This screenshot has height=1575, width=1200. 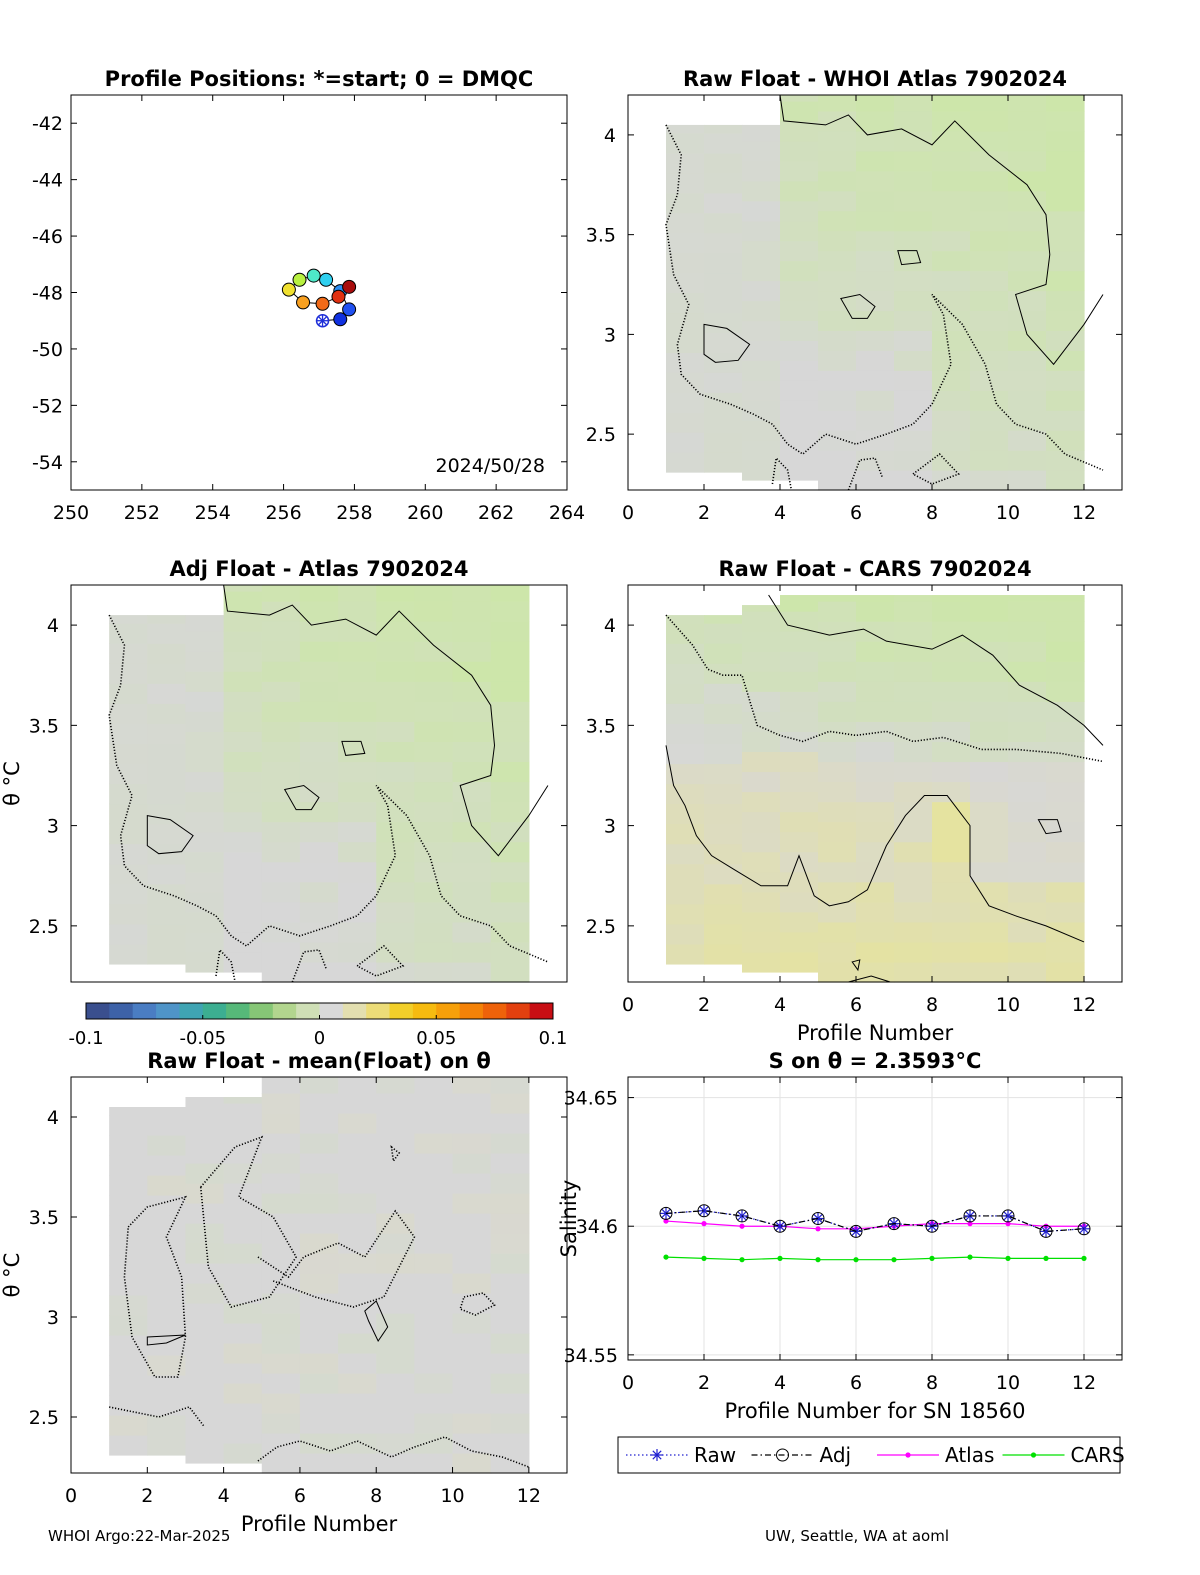 What do you see at coordinates (628, 1005) in the screenshot?
I see `raw-cars-xtick-label: 0` at bounding box center [628, 1005].